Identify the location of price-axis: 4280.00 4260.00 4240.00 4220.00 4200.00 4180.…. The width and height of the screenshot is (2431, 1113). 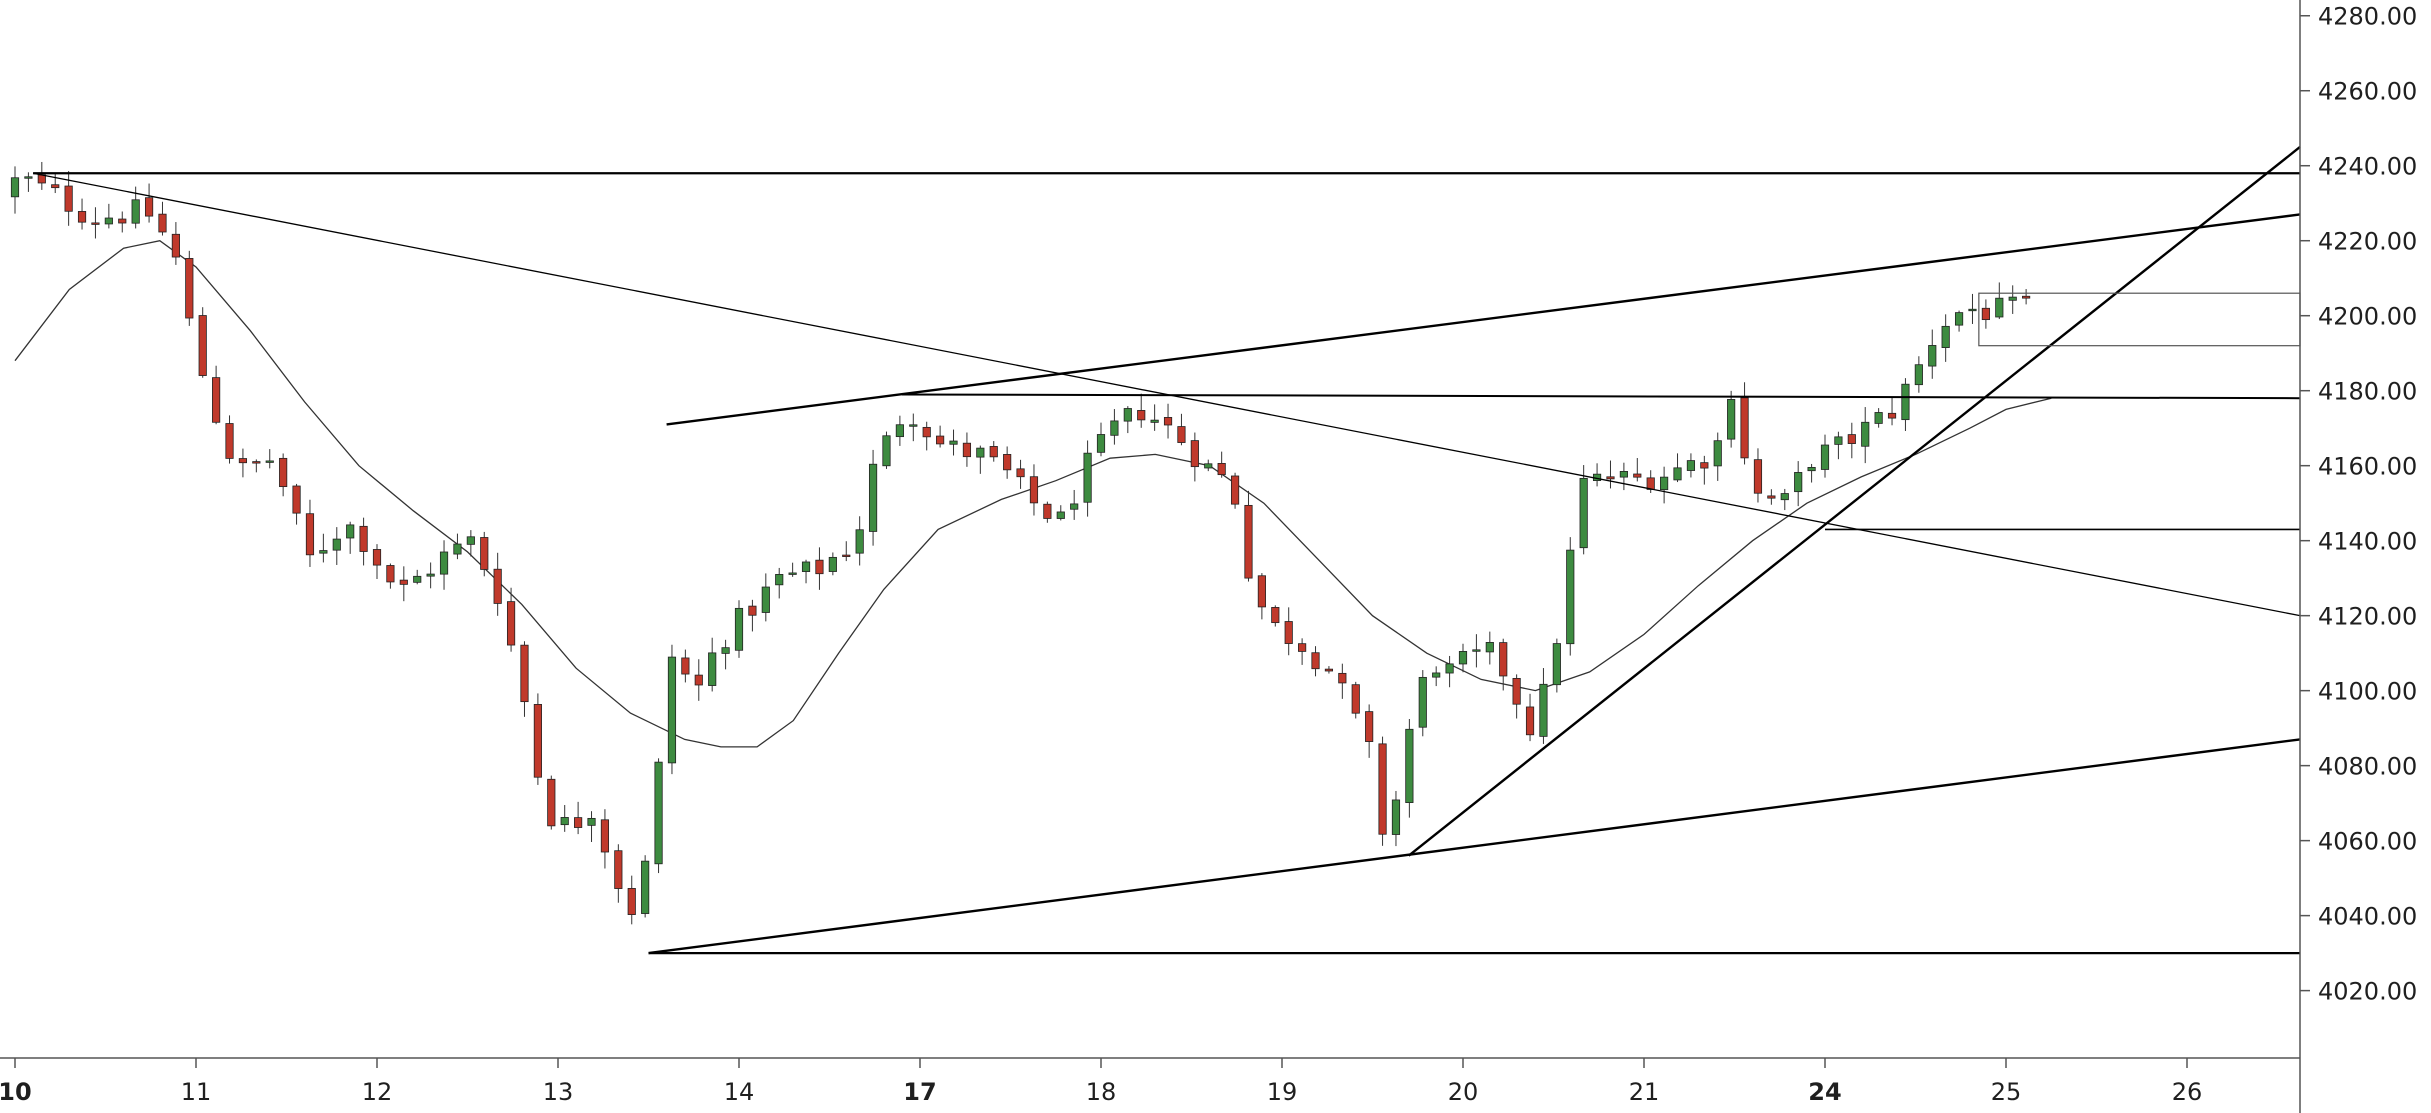
(2358, 556).